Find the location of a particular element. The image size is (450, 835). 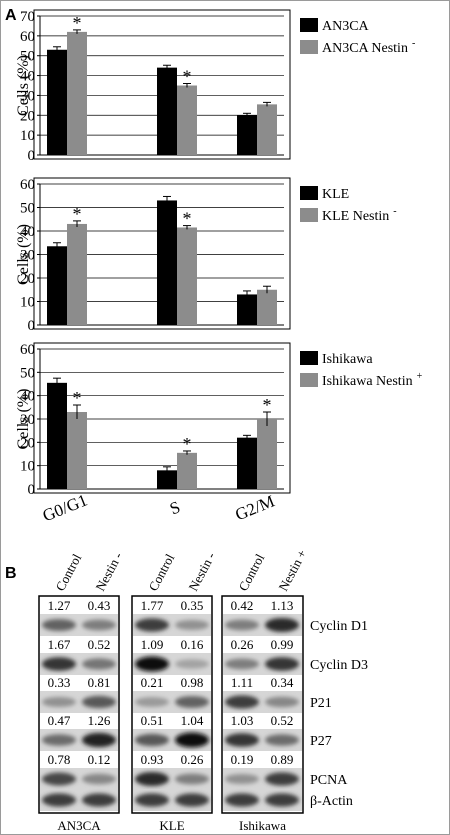

blot-value: 1.67 is located at coordinates (59, 644).